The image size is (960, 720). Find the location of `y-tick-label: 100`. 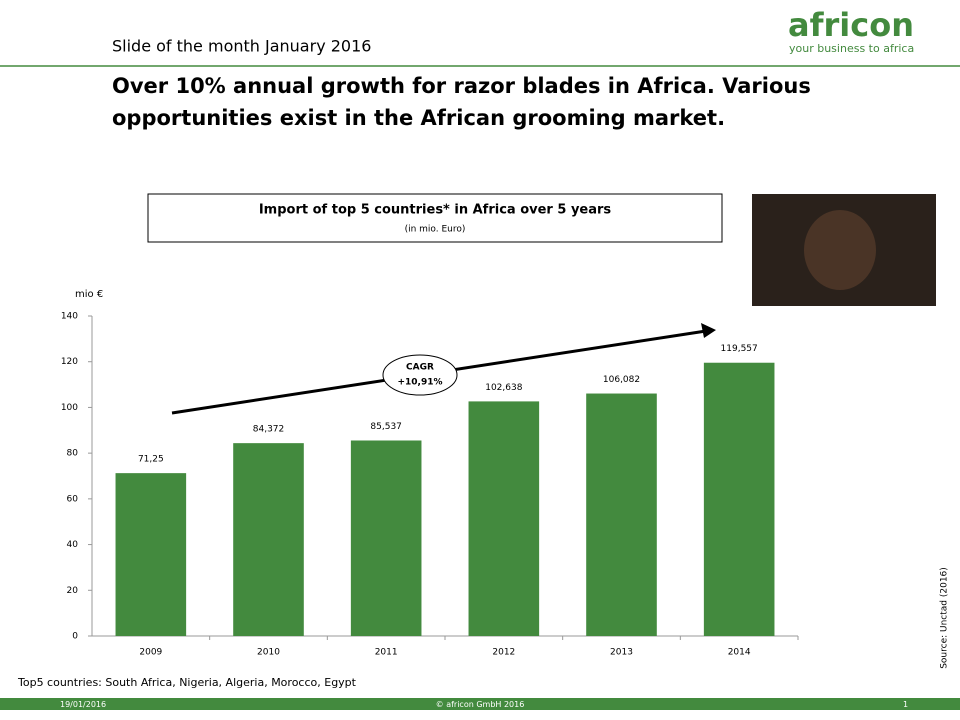

y-tick-label: 100 is located at coordinates (69, 408).